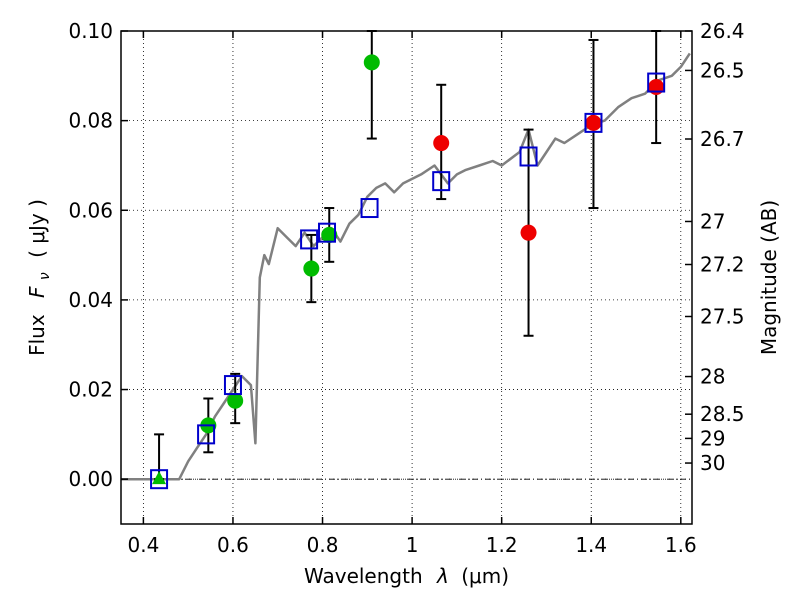 The height and width of the screenshot is (600, 800). Describe the element at coordinates (722, 265) in the screenshot. I see `y2-tick-label: 27.2` at that location.